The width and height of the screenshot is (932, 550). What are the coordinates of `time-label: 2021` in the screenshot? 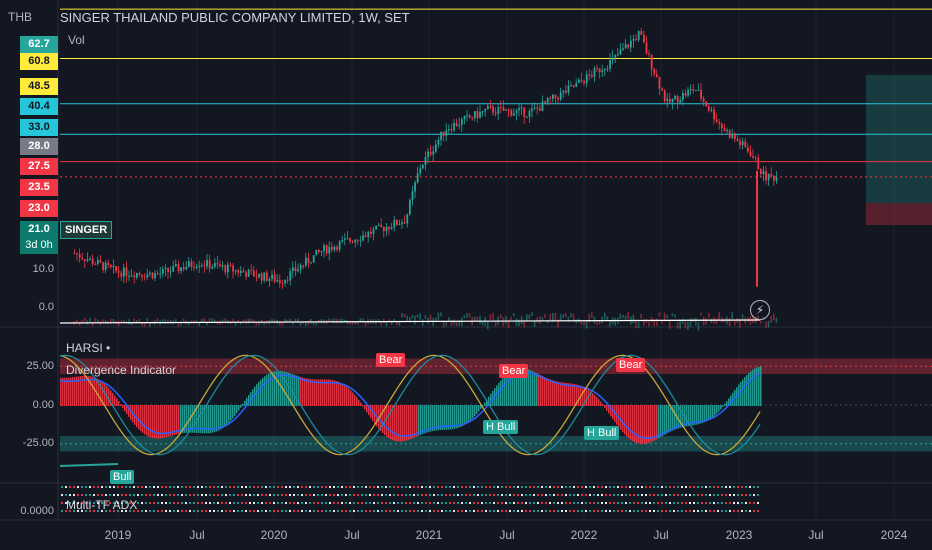 It's located at (429, 535).